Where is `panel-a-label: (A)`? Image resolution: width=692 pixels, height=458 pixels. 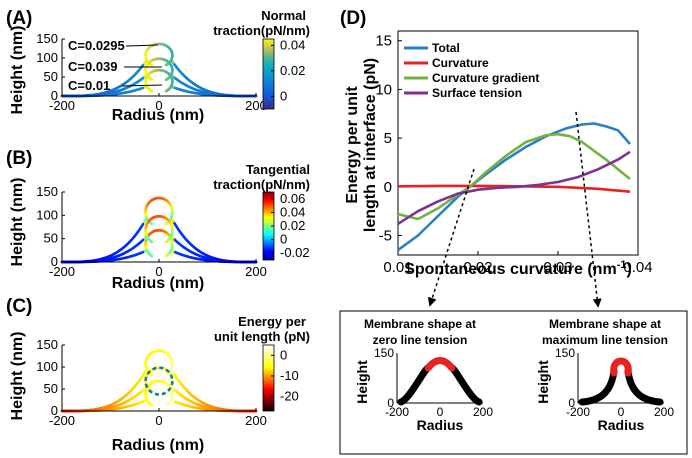 panel-a-label: (A) is located at coordinates (19, 18).